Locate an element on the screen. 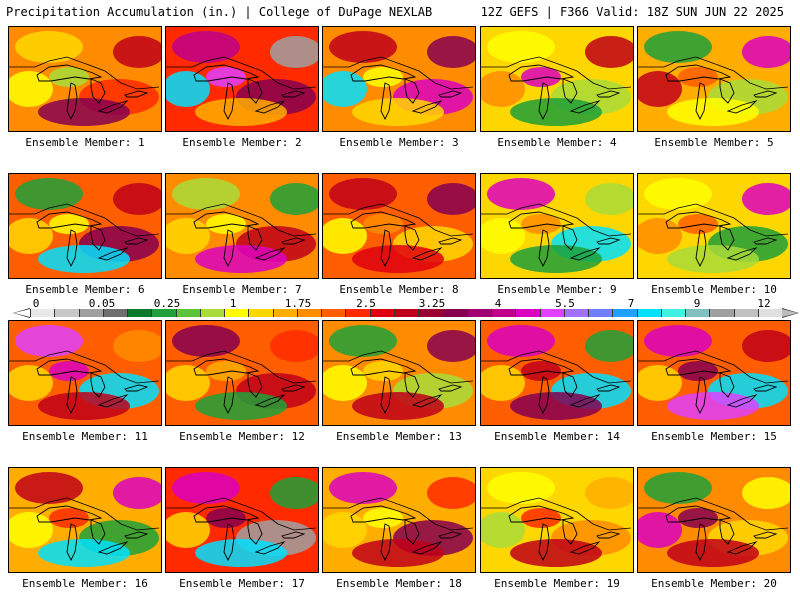  ensemble-member-label: Ensemble Member: 4 is located at coordinates (557, 142).